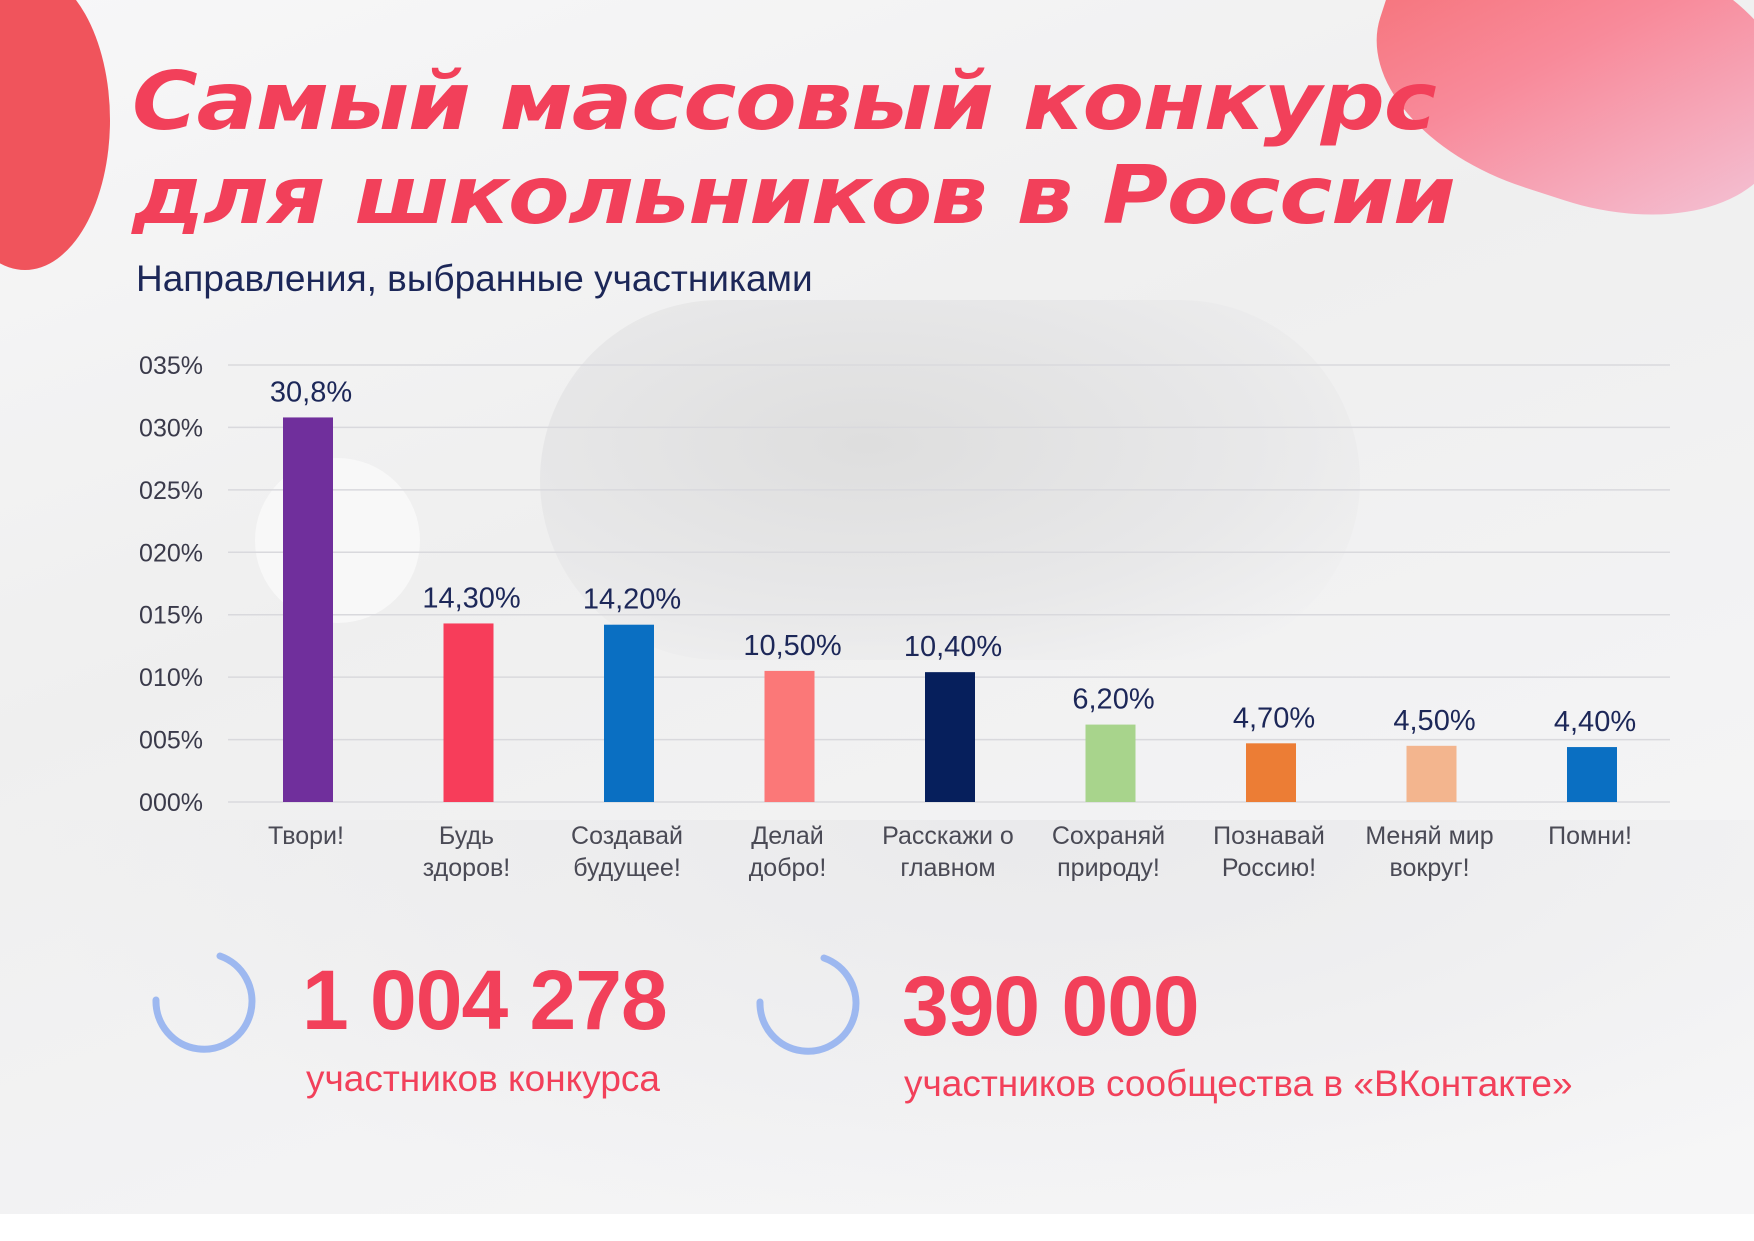 Image resolution: width=1754 pixels, height=1241 pixels. I want to click on x-tick-label: добро!, so click(788, 868).